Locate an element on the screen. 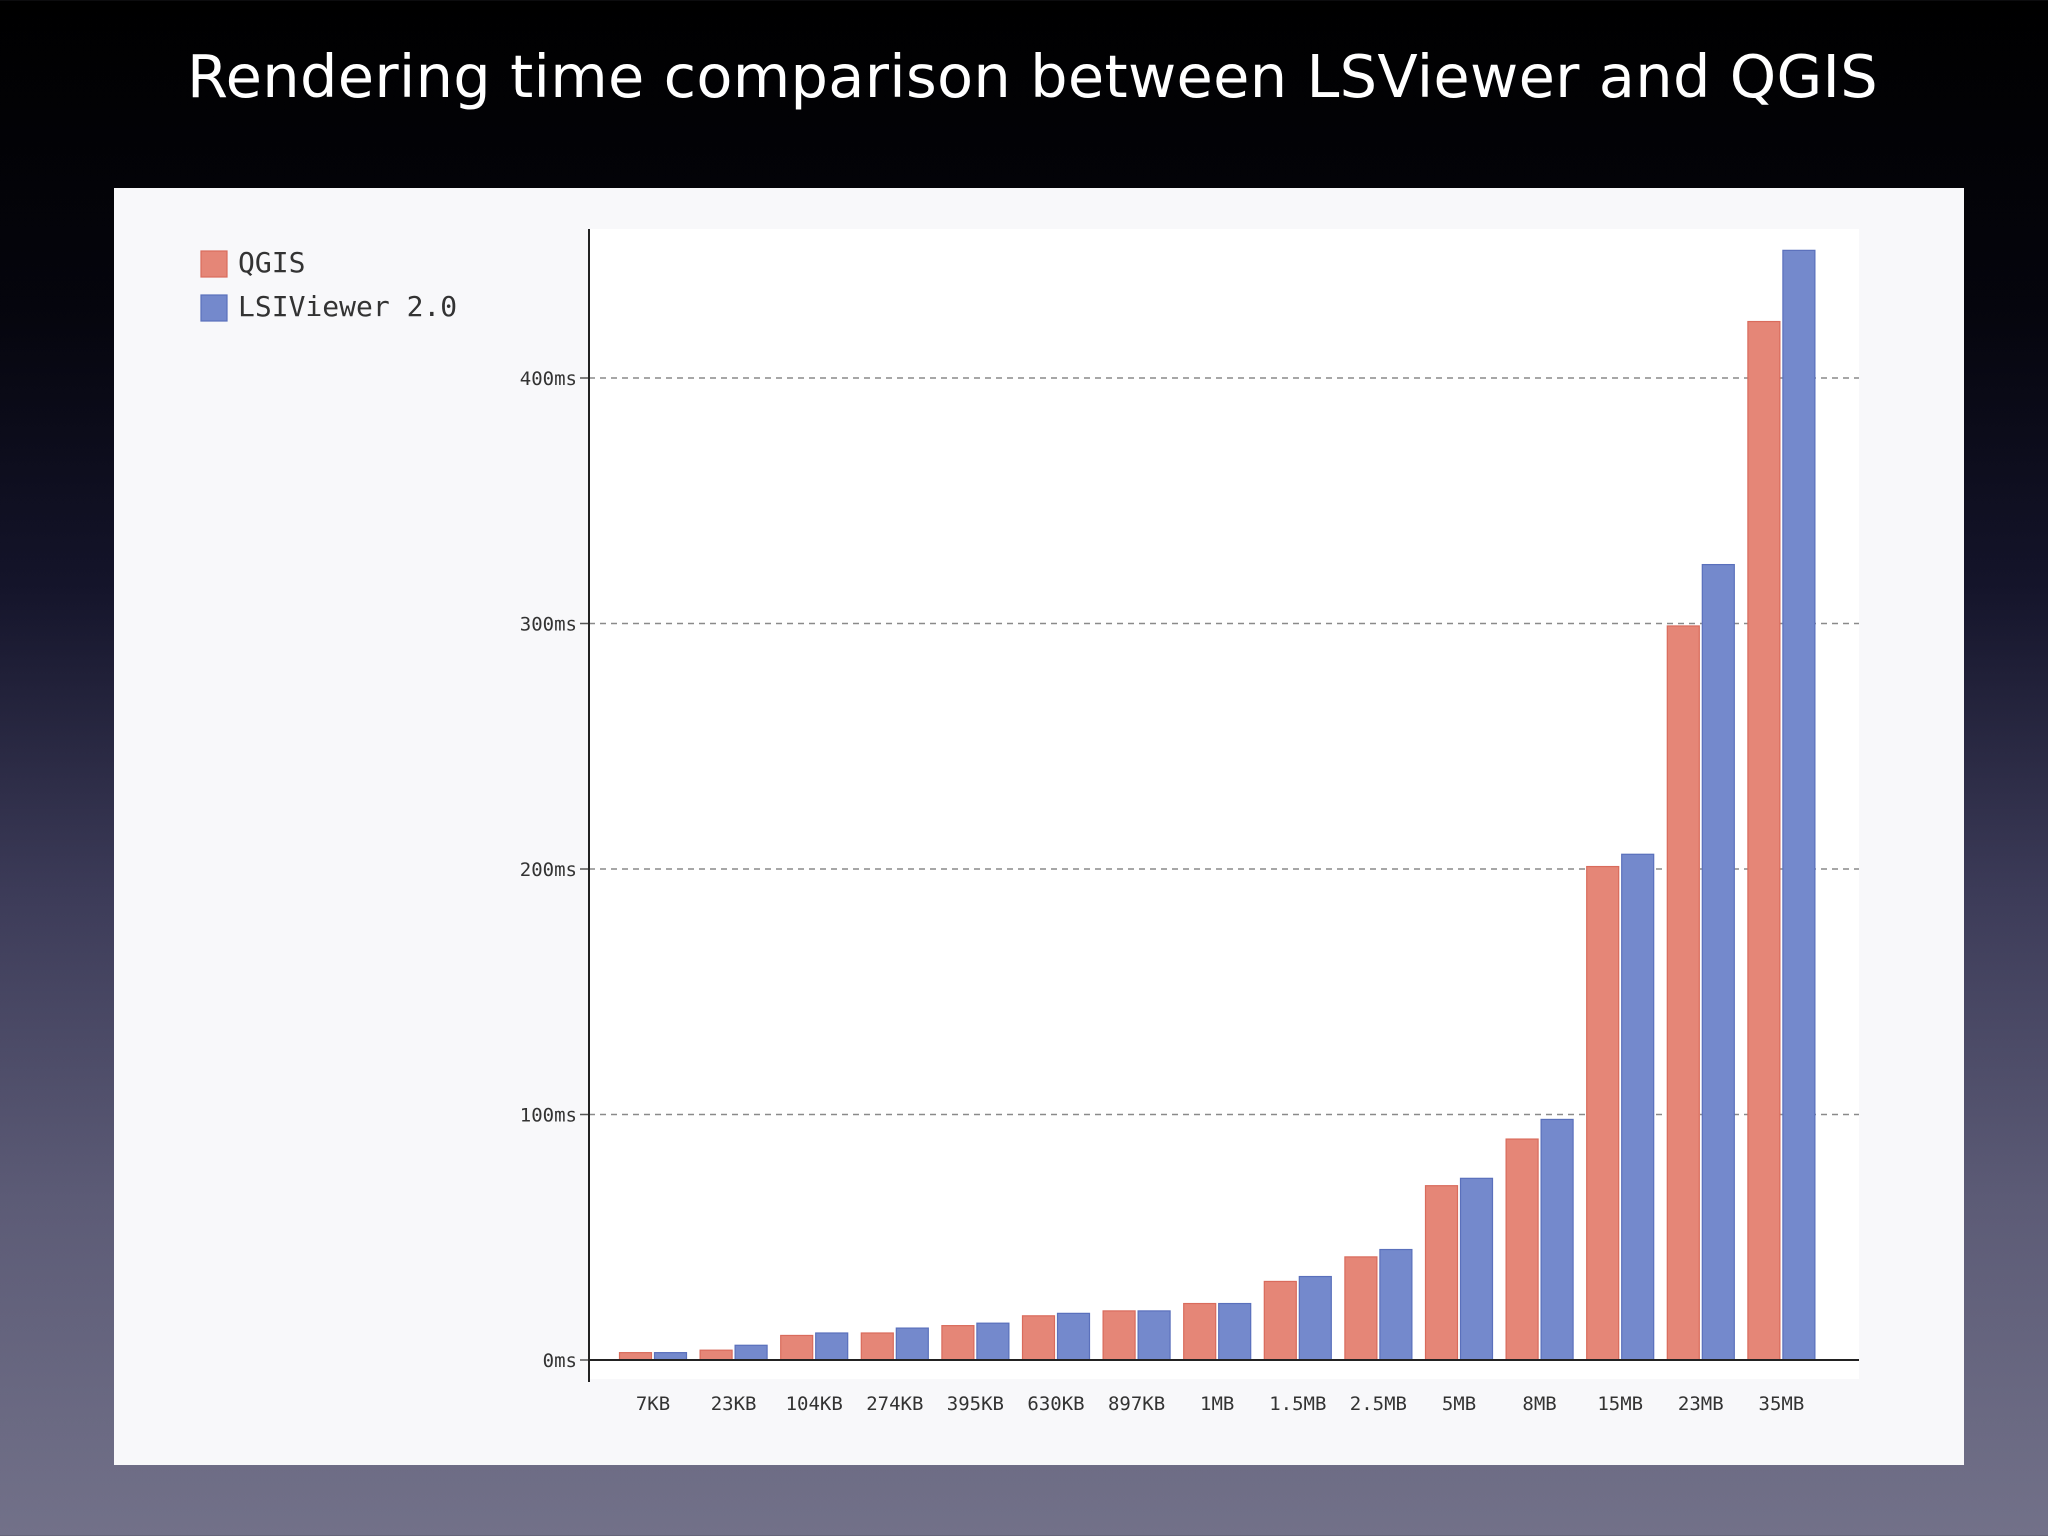 The width and height of the screenshot is (2048, 1536). y-tick-label: 200ms is located at coordinates (548, 870).